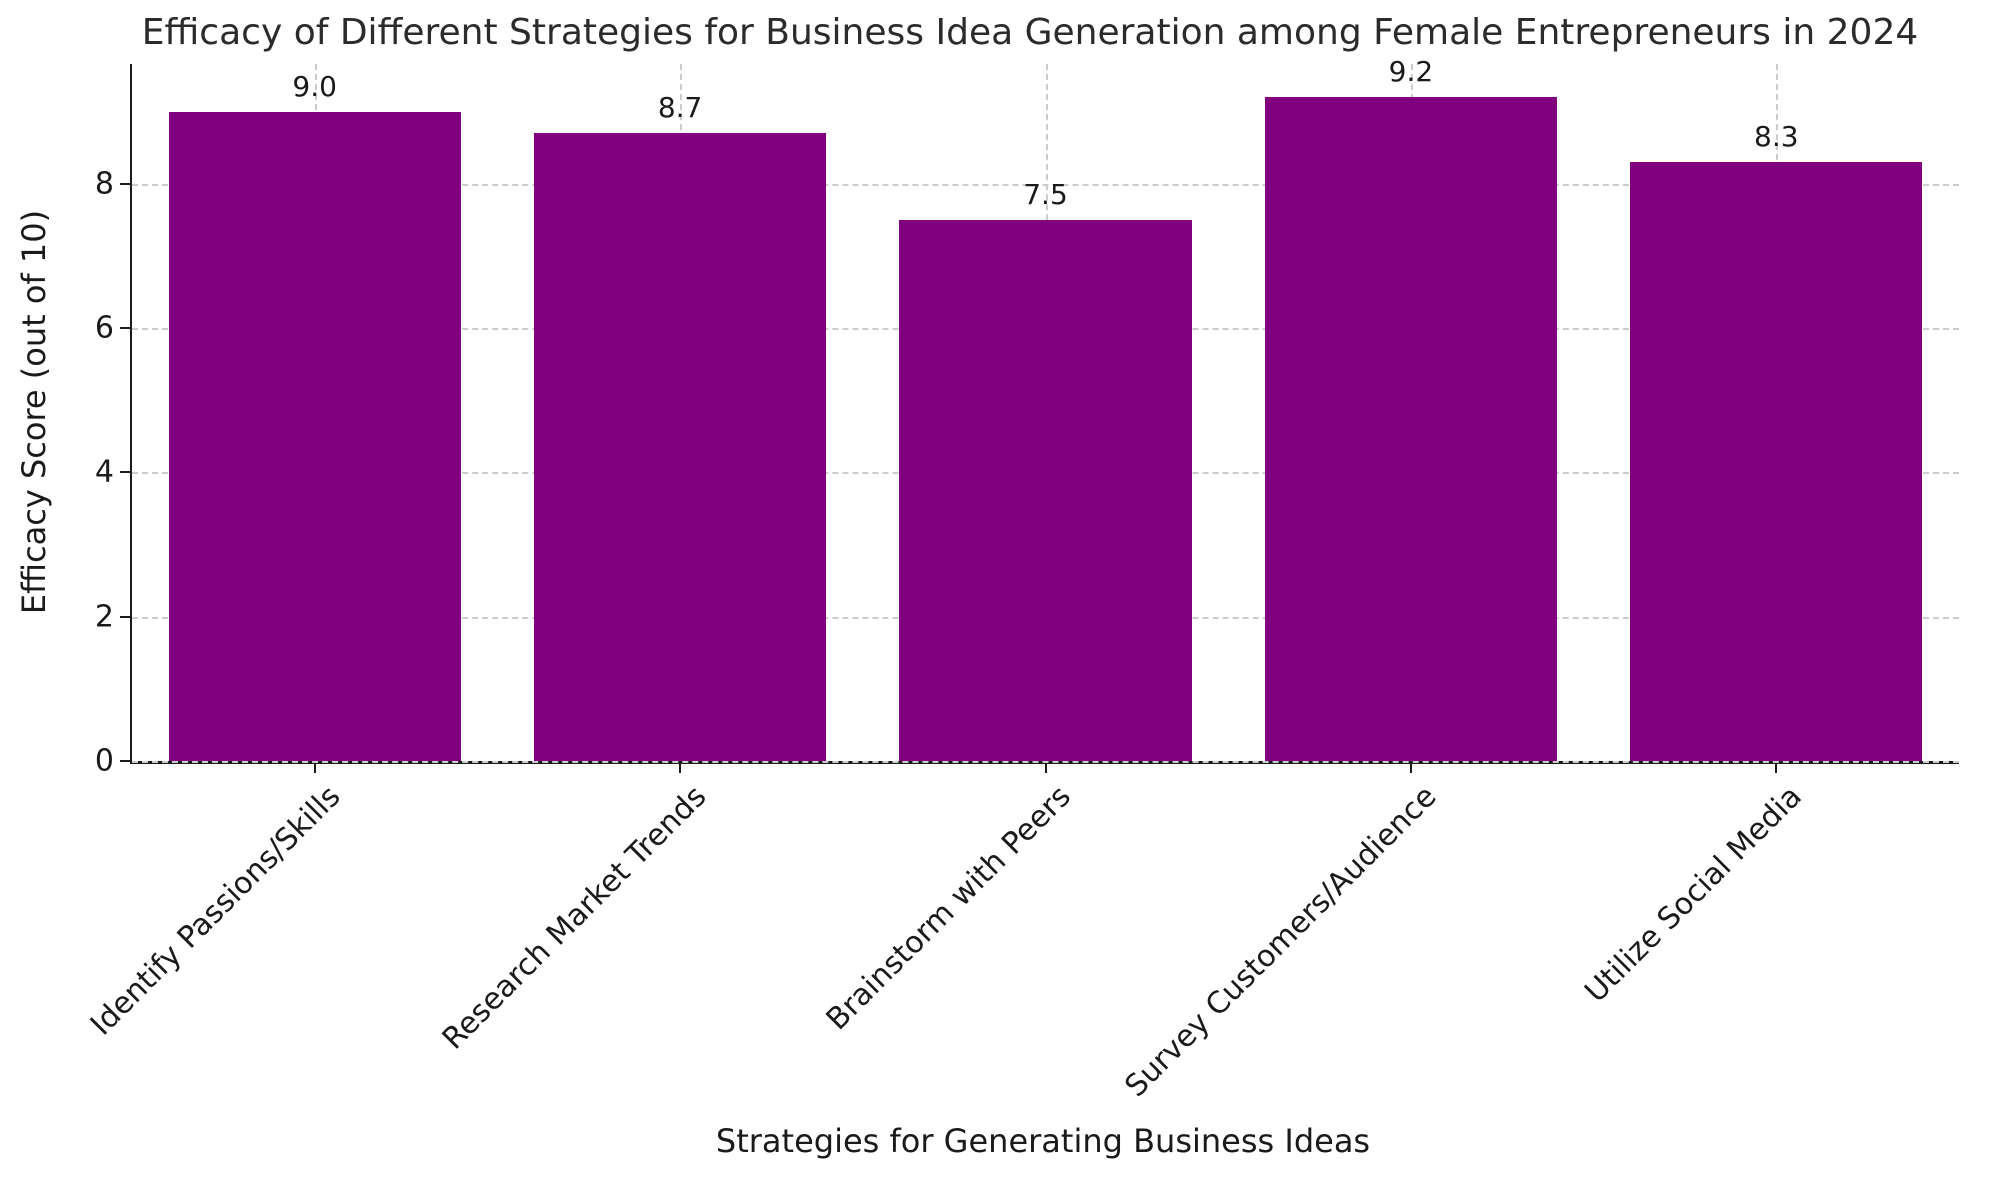 This screenshot has height=1180, width=1994. What do you see at coordinates (680, 108) in the screenshot?
I see `bar-value-label: 8.7` at bounding box center [680, 108].